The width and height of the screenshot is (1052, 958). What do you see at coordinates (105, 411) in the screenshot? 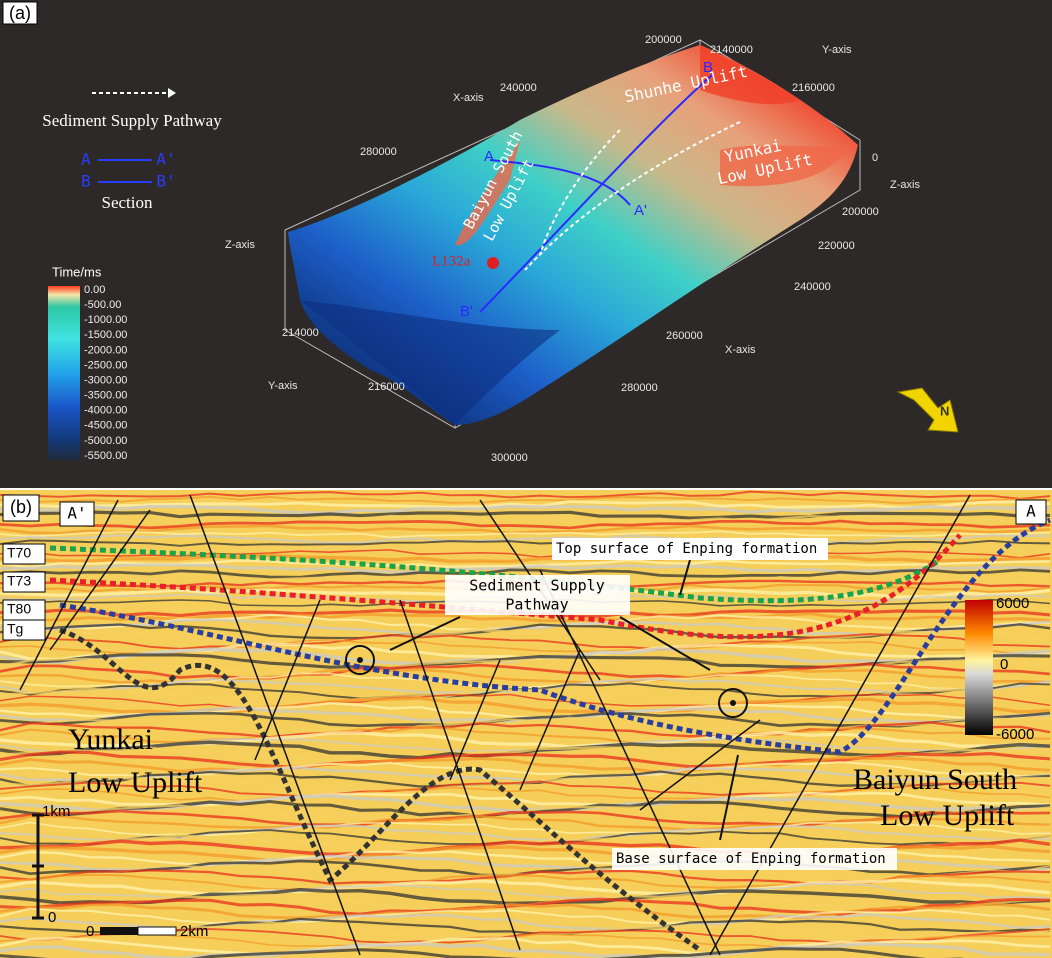
I see `colorbar-label: -4000.00` at bounding box center [105, 411].